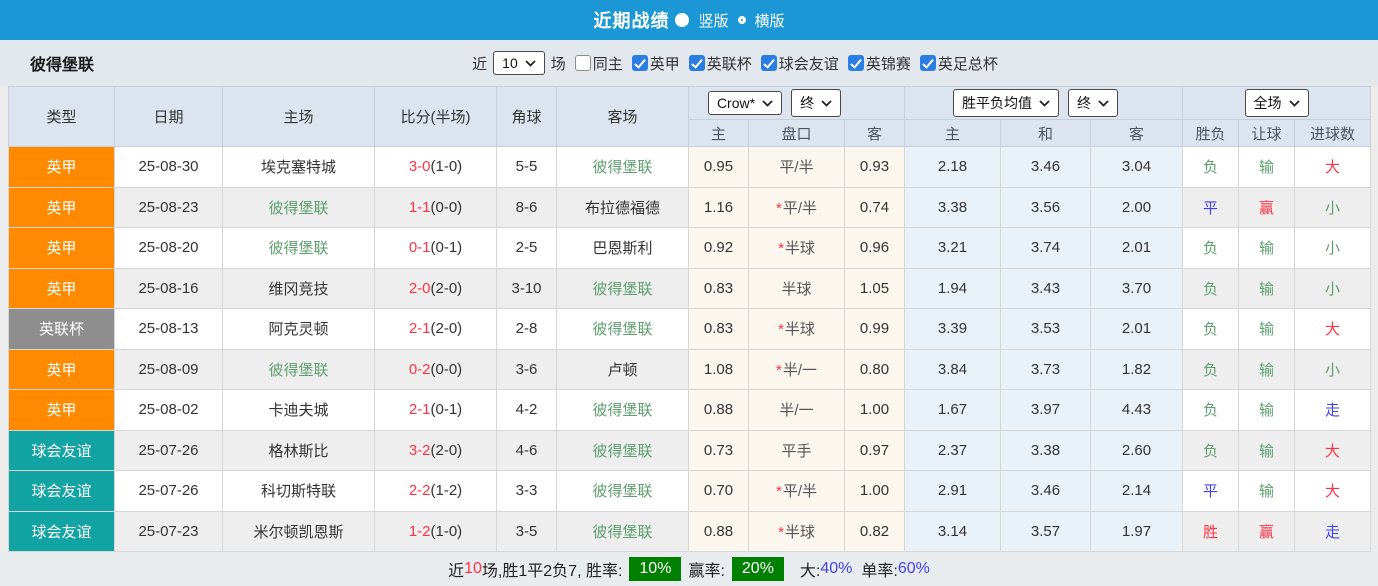  What do you see at coordinates (298, 167) in the screenshot?
I see `home-team-cell: 埃克塞特城` at bounding box center [298, 167].